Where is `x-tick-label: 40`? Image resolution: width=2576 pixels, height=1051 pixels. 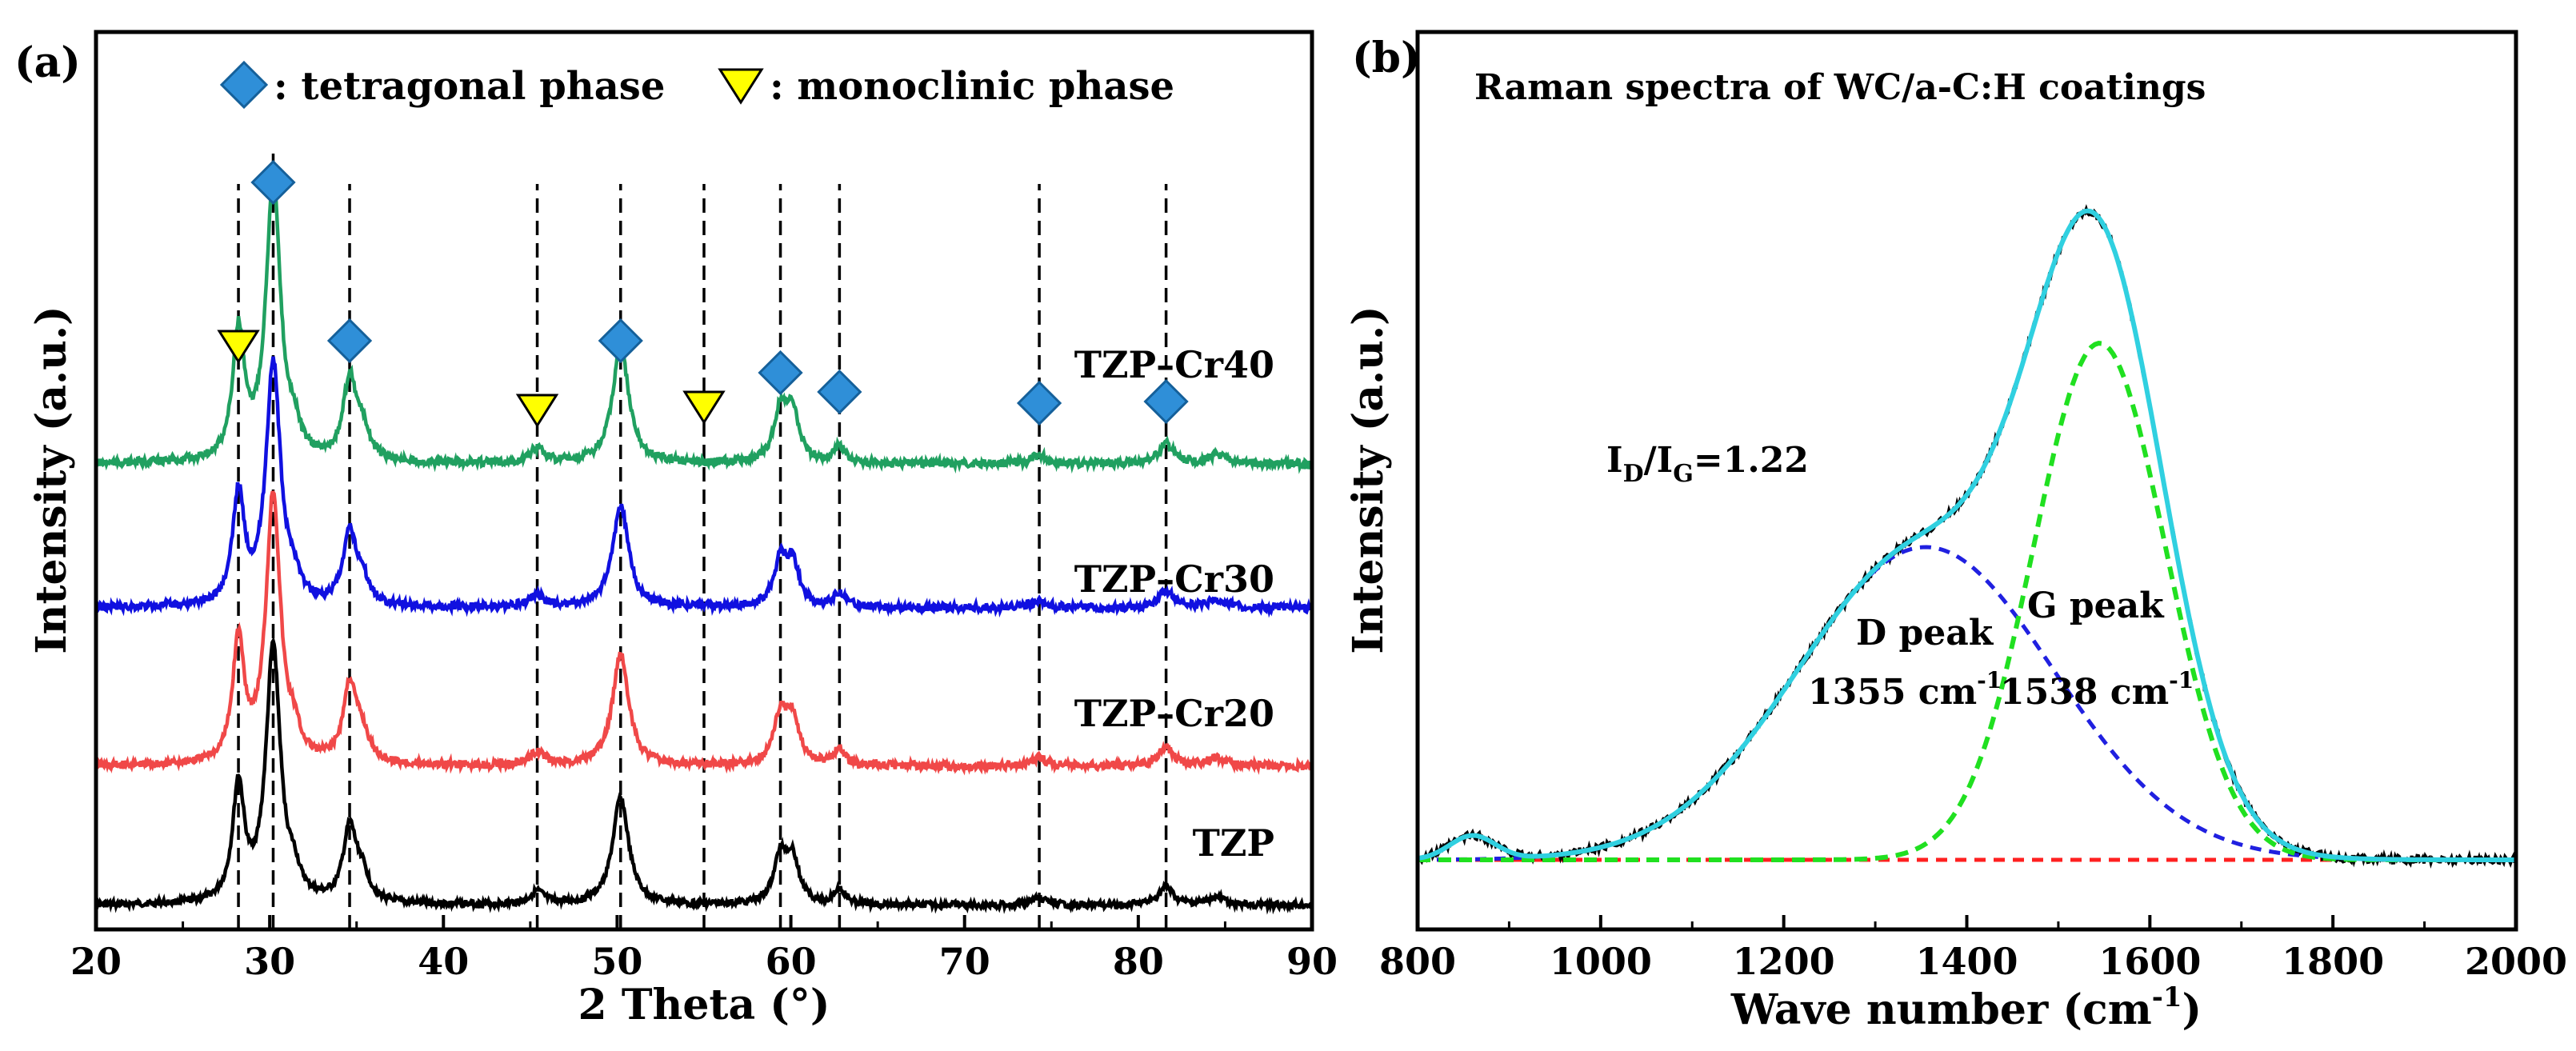 x-tick-label: 40 is located at coordinates (443, 961).